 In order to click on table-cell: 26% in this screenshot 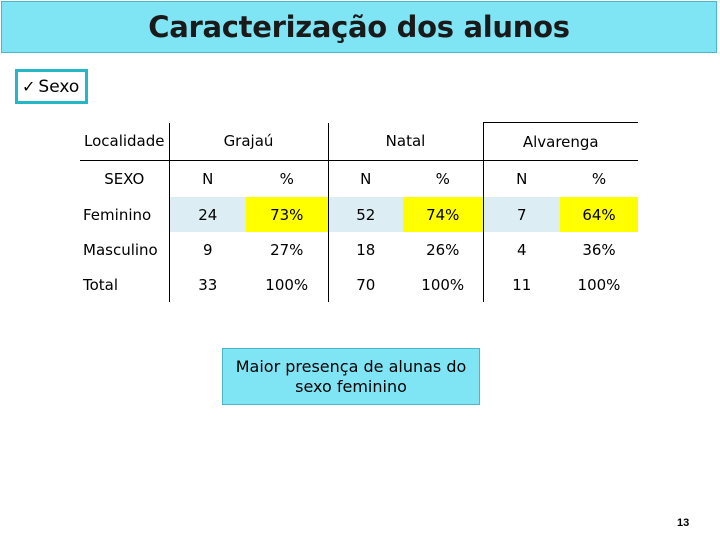, I will do `click(443, 249)`.